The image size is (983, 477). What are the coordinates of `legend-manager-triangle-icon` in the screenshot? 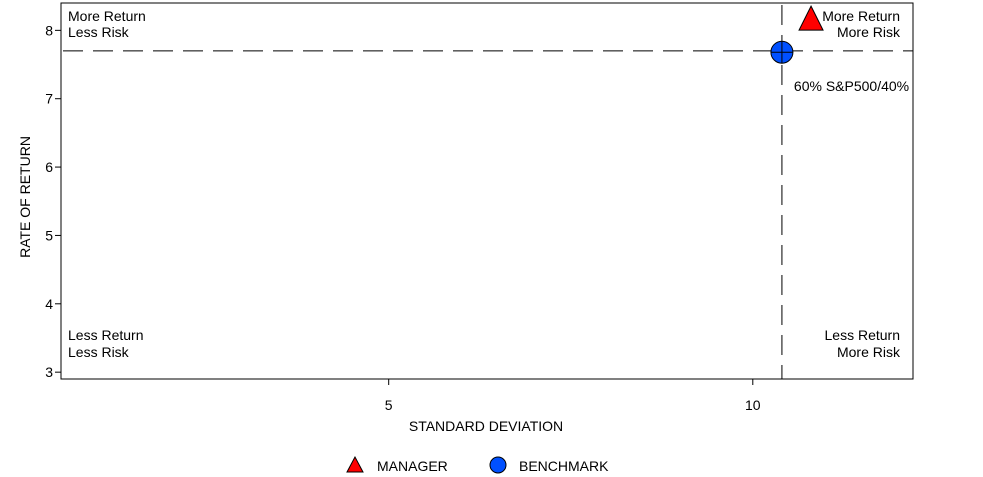 It's located at (355, 464).